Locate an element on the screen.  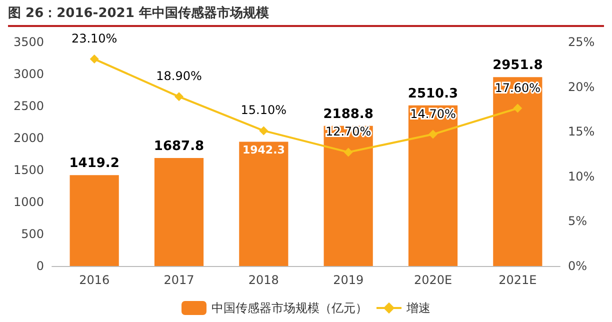
data-label: 1419.2 is located at coordinates (94, 164).